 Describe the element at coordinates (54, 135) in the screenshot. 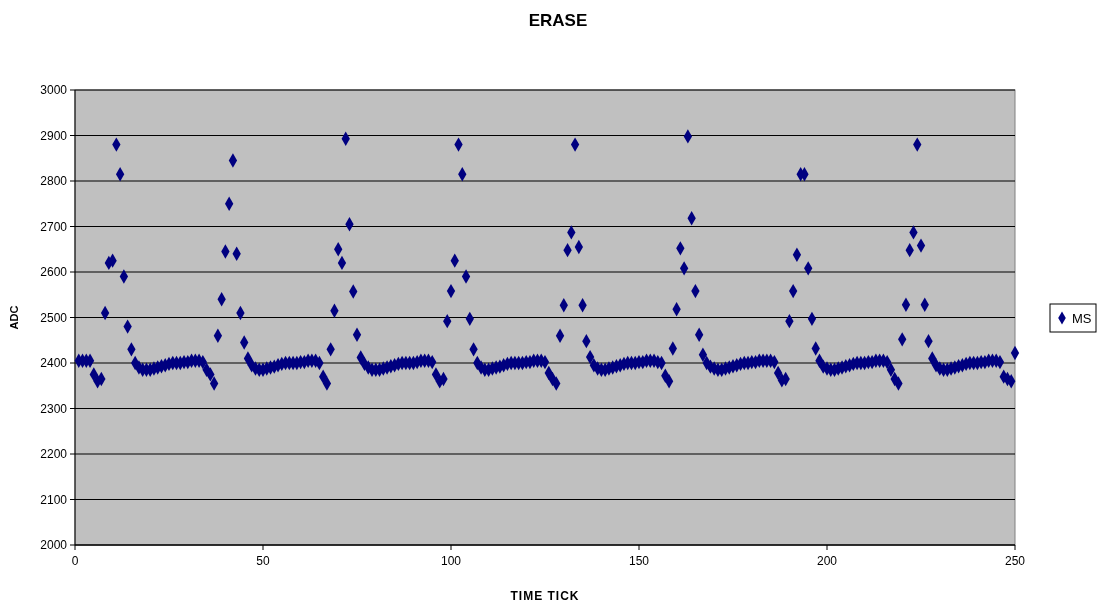

I see `y-tick-label: 2900` at that location.